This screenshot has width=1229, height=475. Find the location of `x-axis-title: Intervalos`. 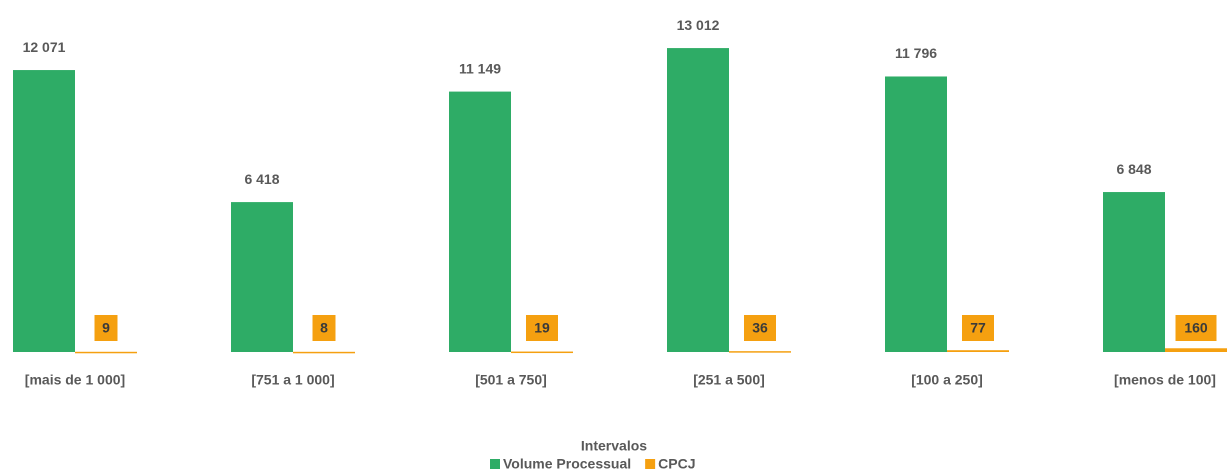

x-axis-title: Intervalos is located at coordinates (614, 446).